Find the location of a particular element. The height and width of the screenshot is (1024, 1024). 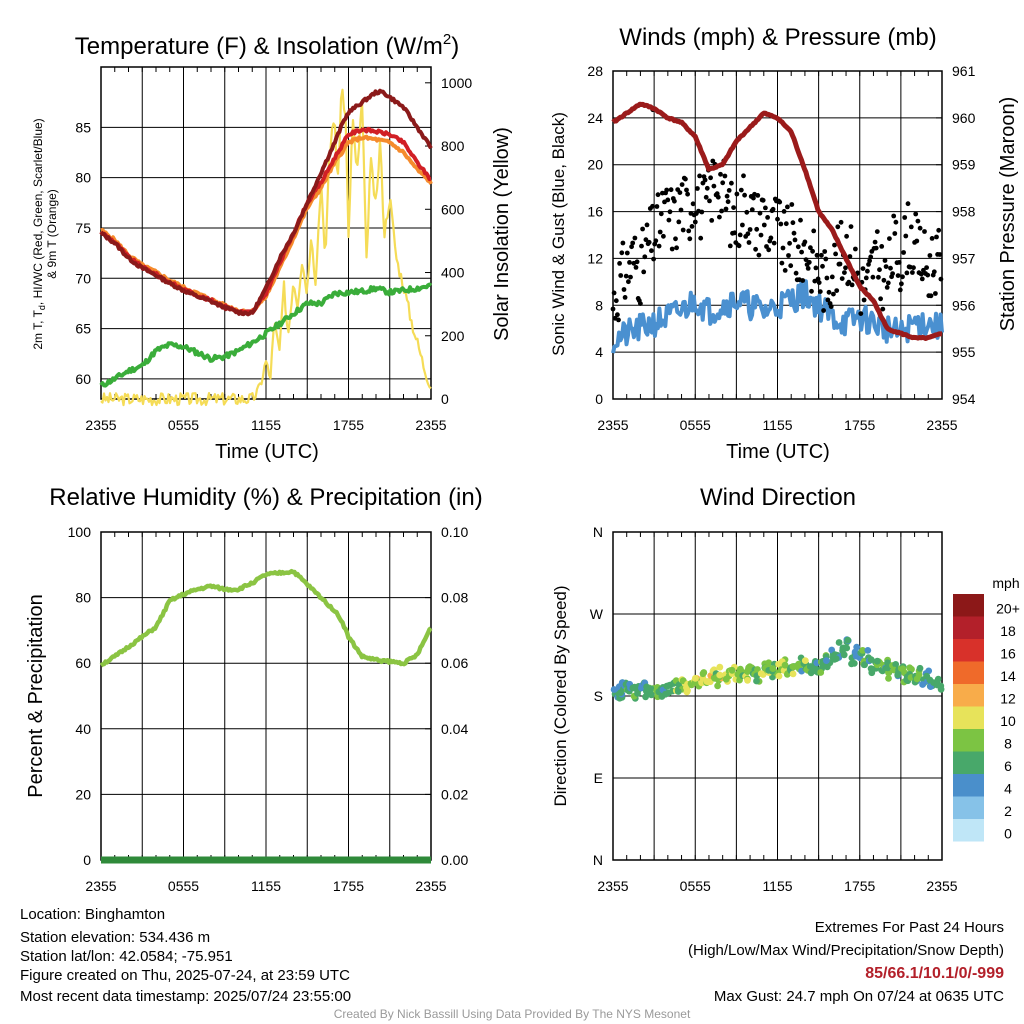

y-tick-label: 75 is located at coordinates (83, 228).